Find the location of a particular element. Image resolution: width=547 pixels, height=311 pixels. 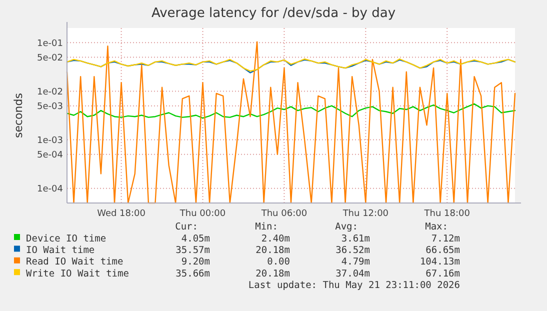

text: 4.05m is located at coordinates (195, 238).